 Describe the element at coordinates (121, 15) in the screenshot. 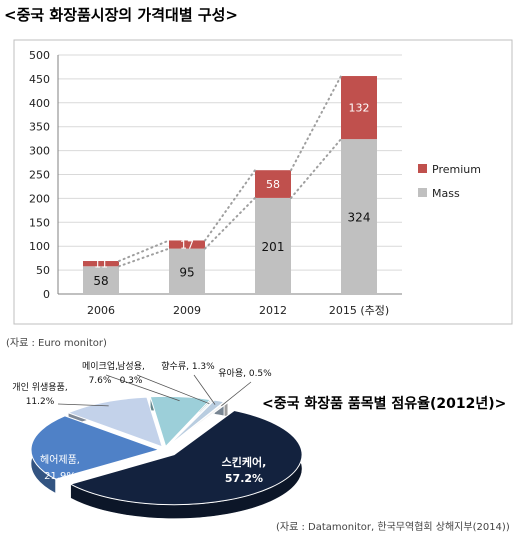

I see `bar-chart-title: <중국 화장품시장의 가격대별 구성>` at that location.